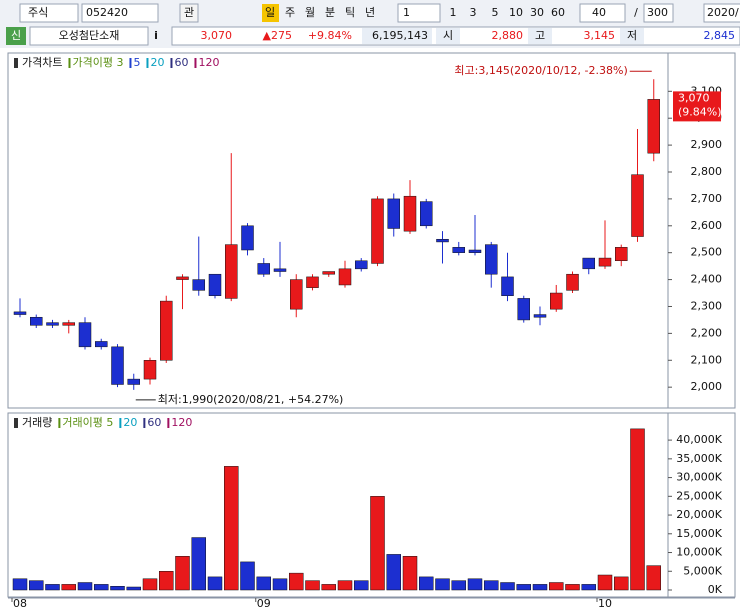  Describe the element at coordinates (540, 70) in the screenshot. I see `high-annotation: 최고:3,145(2020/10/12, -2.38%)` at that location.